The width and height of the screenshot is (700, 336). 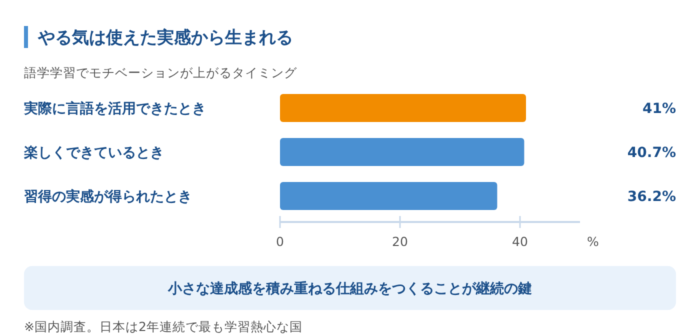 What do you see at coordinates (659, 109) in the screenshot?
I see `data-label: 41%` at bounding box center [659, 109].